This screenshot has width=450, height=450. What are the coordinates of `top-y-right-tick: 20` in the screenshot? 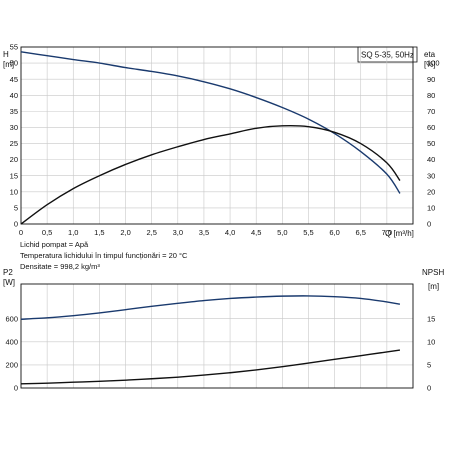 It's located at (431, 191).